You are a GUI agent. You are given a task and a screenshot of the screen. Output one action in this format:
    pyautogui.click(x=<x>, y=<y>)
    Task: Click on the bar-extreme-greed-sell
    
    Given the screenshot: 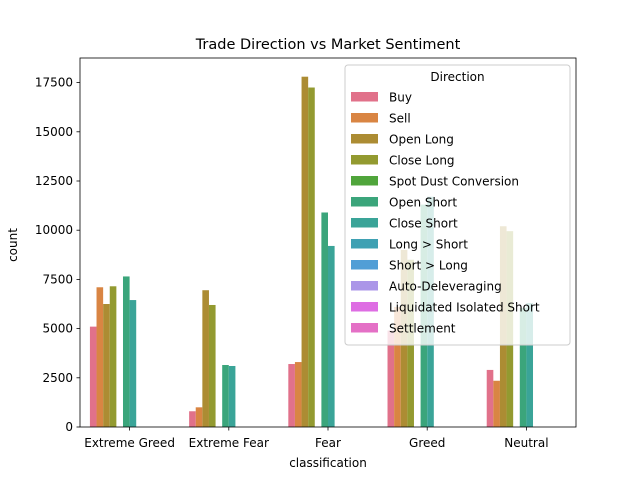 What is the action you would take?
    pyautogui.click(x=100, y=357)
    